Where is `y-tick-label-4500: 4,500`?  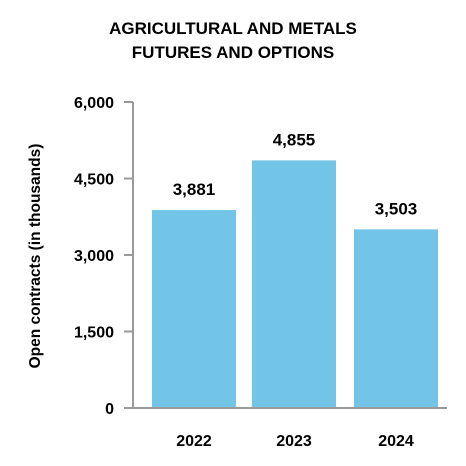 y-tick-label-4500: 4,500 is located at coordinates (94, 180).